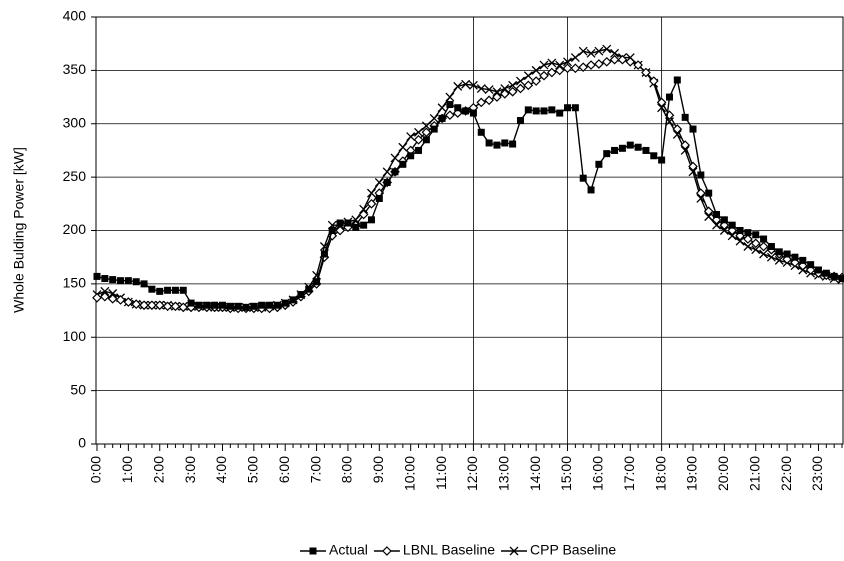 This screenshot has width=844, height=561. I want to click on x-tick-label: 17:00, so click(629, 473).